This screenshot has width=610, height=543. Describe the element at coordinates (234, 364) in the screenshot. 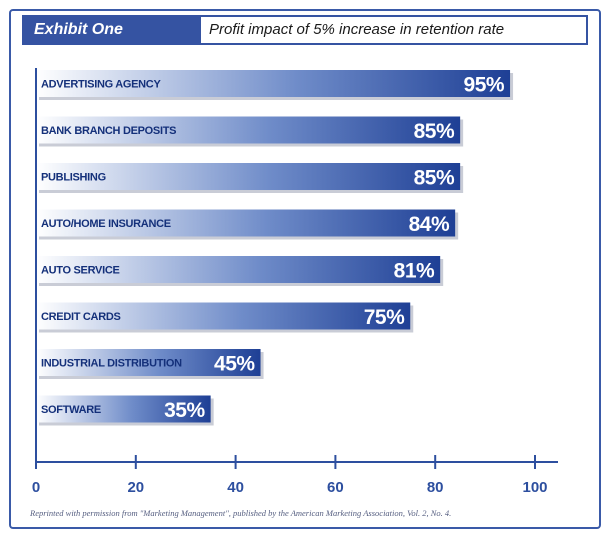

I see `bar-value-label: 45%` at that location.